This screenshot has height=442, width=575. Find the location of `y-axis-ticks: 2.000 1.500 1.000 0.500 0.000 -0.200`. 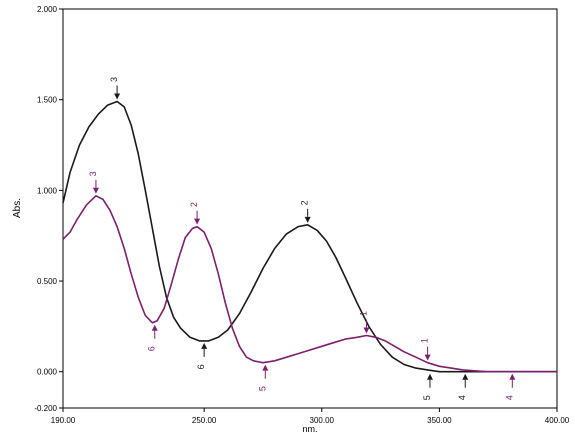

y-axis-ticks: 2.000 1.500 1.000 0.500 0.000 -0.200 is located at coordinates (48, 209).